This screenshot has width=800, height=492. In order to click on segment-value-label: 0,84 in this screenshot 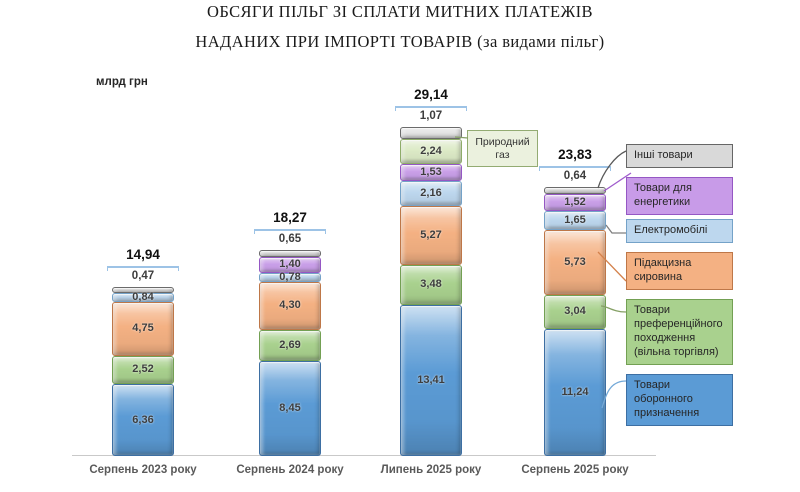, I will do `click(143, 296)`.